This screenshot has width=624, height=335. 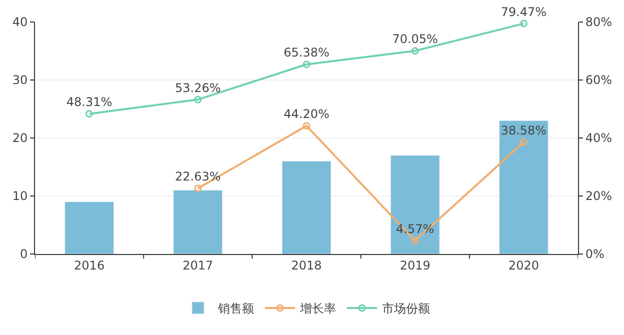 I want to click on x-tick-label: 2018, so click(x=306, y=265).